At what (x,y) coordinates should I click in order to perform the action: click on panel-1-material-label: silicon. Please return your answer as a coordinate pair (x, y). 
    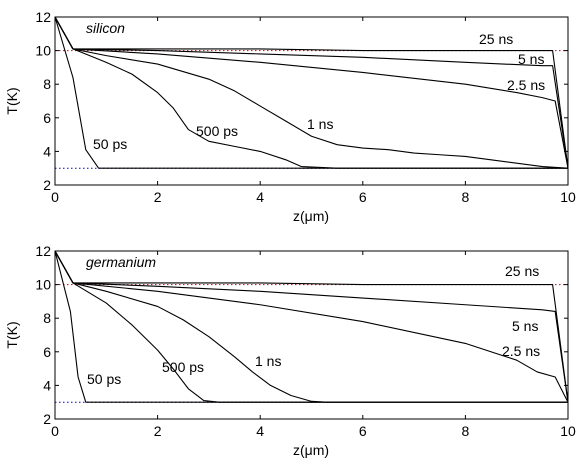
    Looking at the image, I should click on (105, 28).